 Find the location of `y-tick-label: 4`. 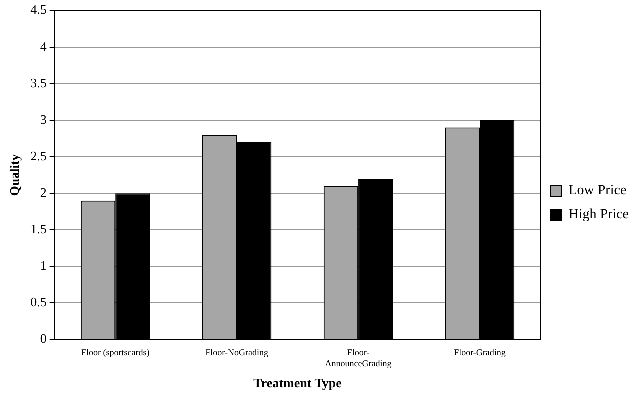

y-tick-label: 4 is located at coordinates (44, 46).